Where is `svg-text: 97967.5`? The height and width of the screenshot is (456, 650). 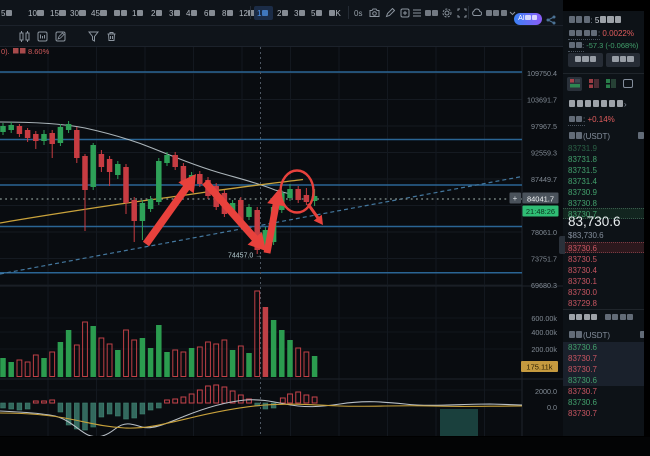
svg-text: 97967.5 is located at coordinates (544, 126).